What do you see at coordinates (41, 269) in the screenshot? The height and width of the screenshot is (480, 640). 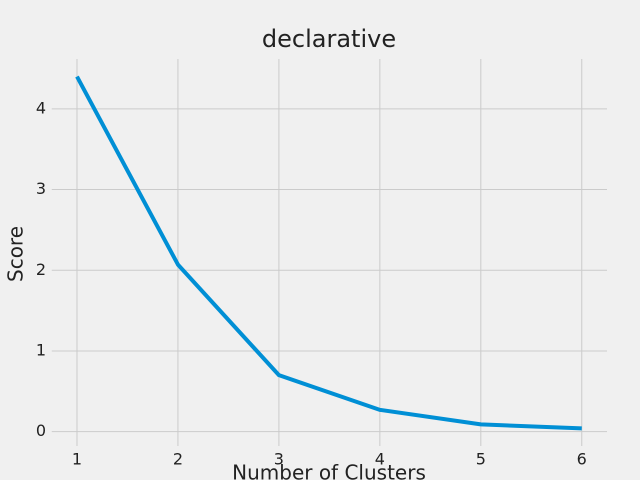 I see `y-tick-label: 2` at bounding box center [41, 269].